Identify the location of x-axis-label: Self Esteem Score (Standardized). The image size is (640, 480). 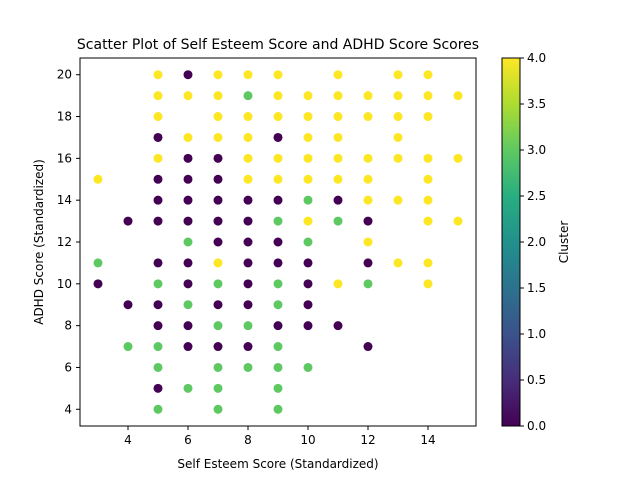
(277, 464).